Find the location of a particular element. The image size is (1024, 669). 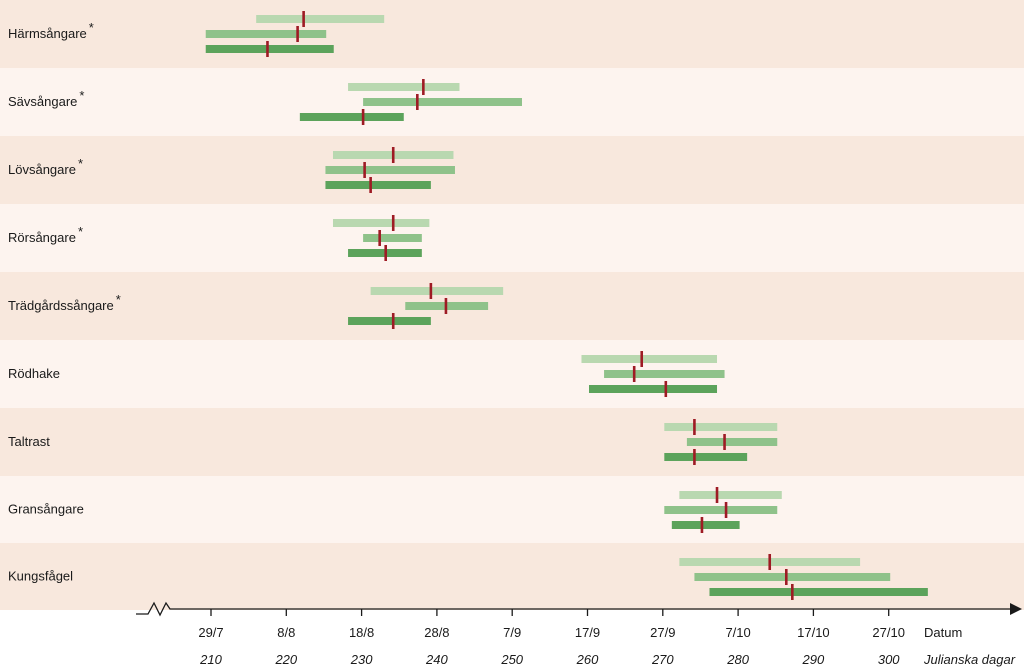

tick-label-day: 210 is located at coordinates (210, 659).